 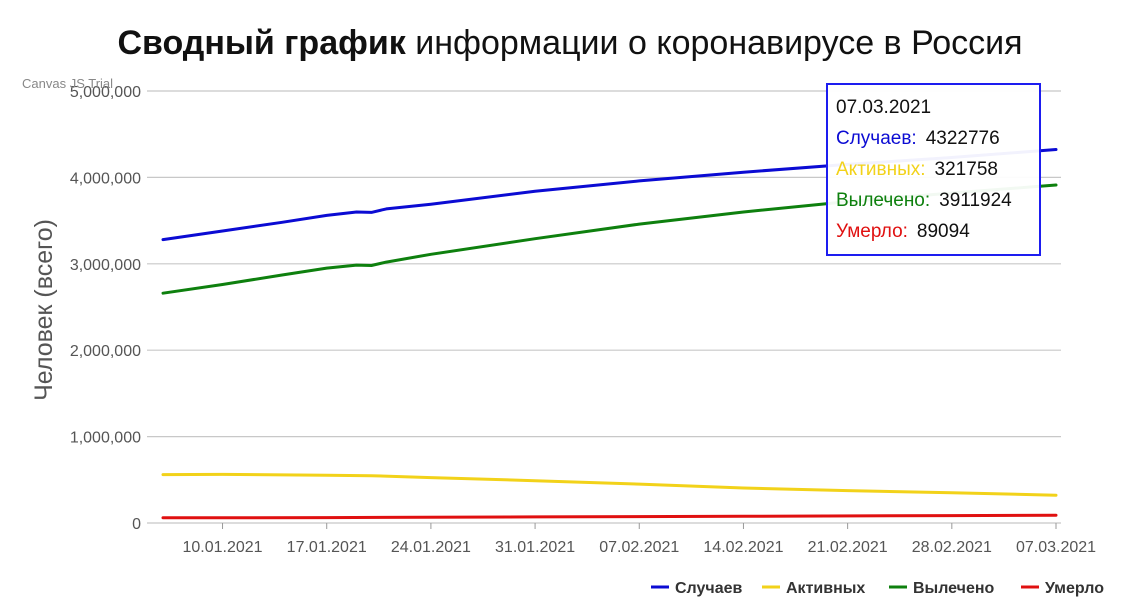 I want to click on x-tick-label: 21.02.2021, so click(x=848, y=547).